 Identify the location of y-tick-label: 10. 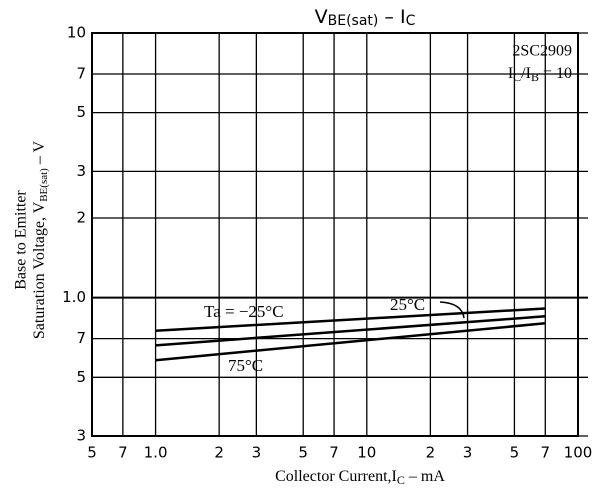
(76, 33).